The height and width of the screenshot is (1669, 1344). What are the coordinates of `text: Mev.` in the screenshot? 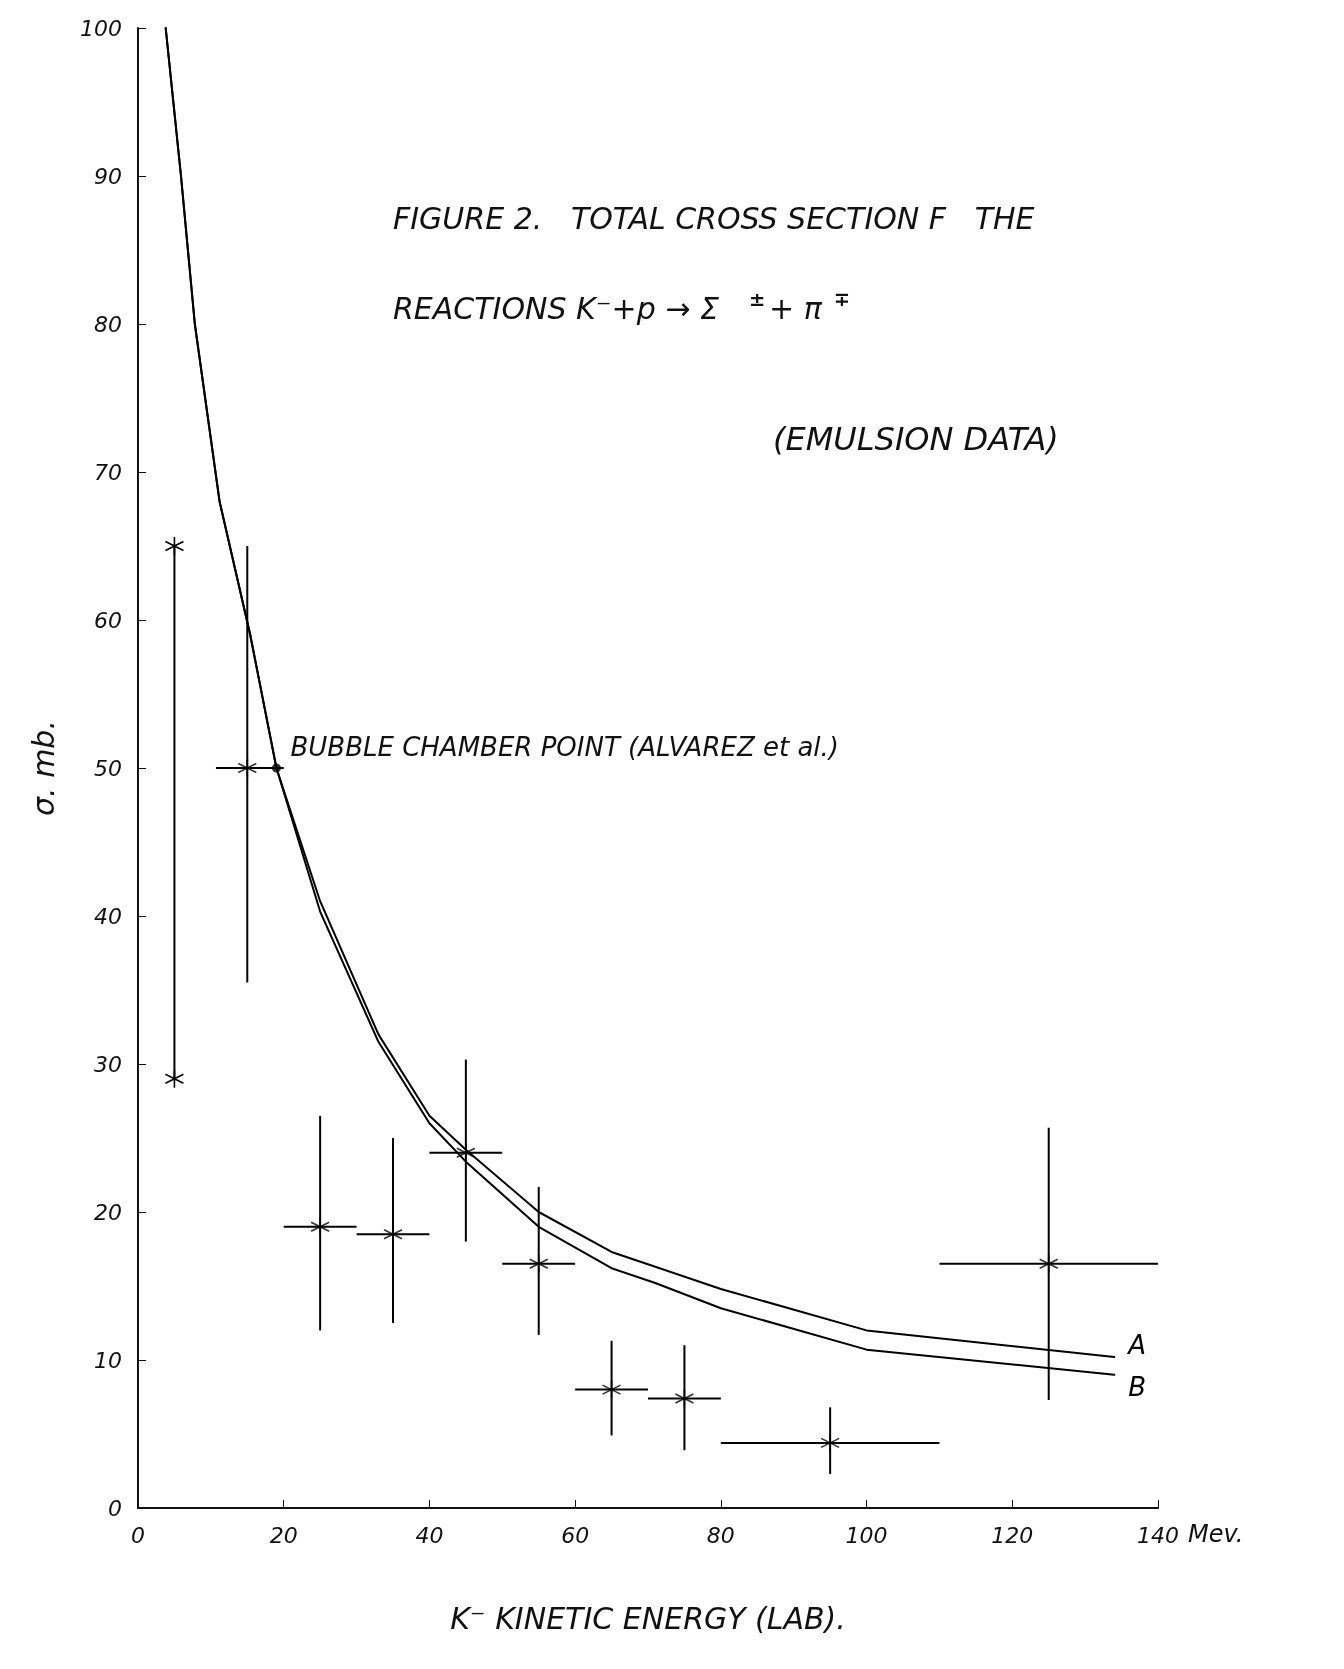 It's located at (1216, 1534).